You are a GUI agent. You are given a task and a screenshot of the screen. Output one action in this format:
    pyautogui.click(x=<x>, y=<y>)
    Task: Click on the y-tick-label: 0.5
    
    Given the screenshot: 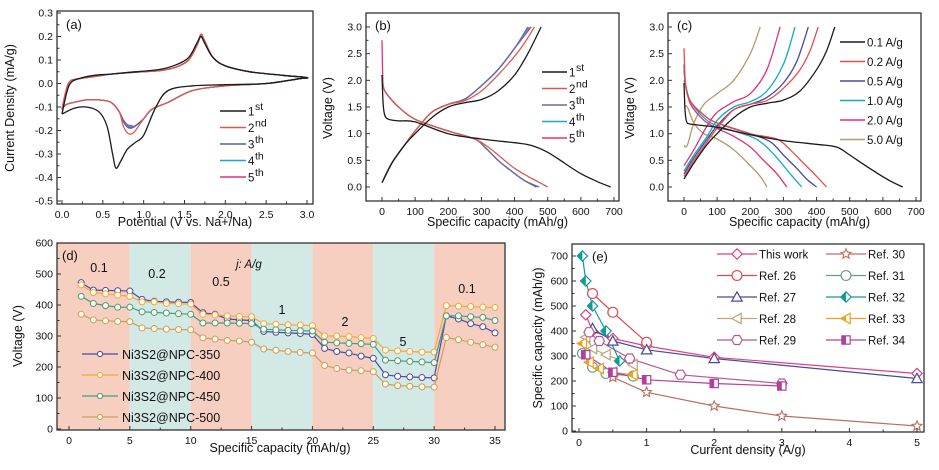 What is the action you would take?
    pyautogui.click(x=656, y=161)
    